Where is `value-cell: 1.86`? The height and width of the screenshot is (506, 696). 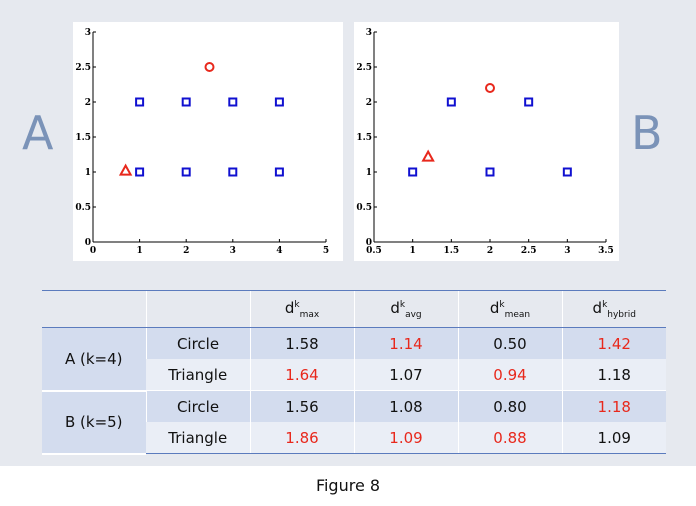 value-cell: 1.86 is located at coordinates (301, 438).